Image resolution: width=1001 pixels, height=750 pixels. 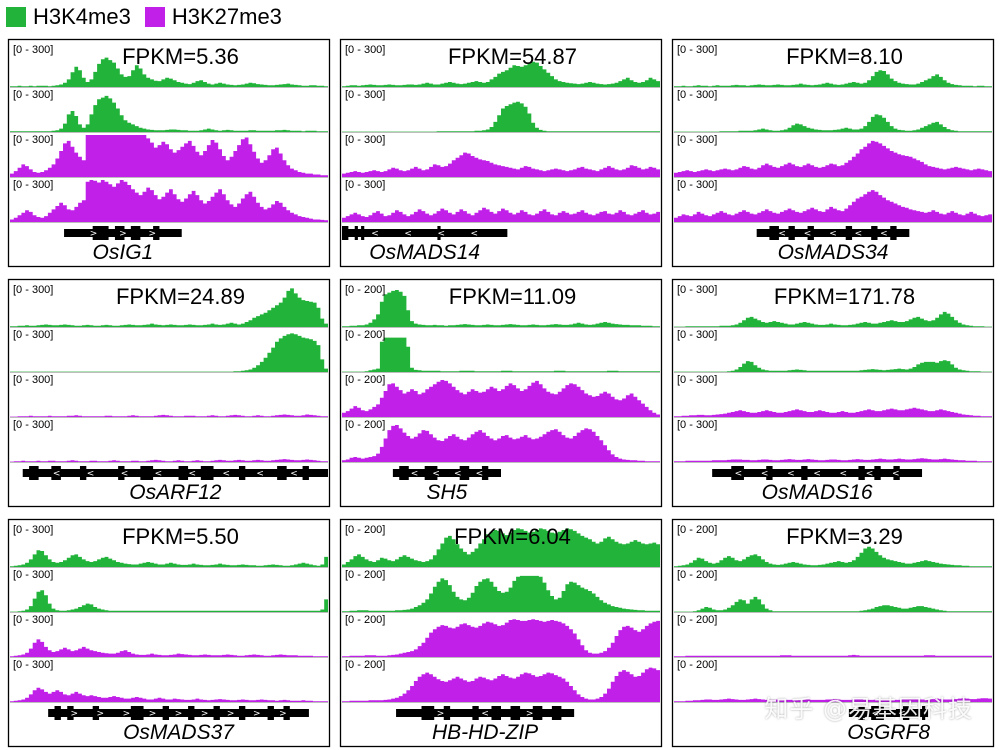 What do you see at coordinates (180, 296) in the screenshot?
I see `fpkm-label: FPKM=24.89` at bounding box center [180, 296].